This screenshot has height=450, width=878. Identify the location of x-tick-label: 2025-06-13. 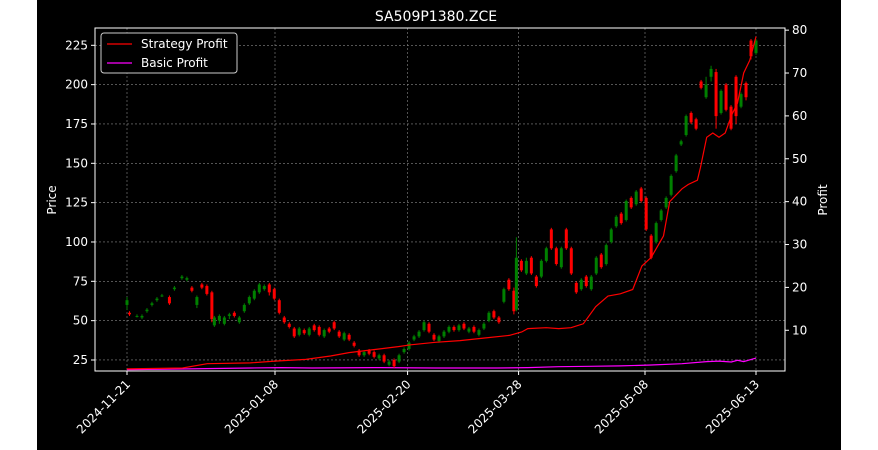
(732, 406).